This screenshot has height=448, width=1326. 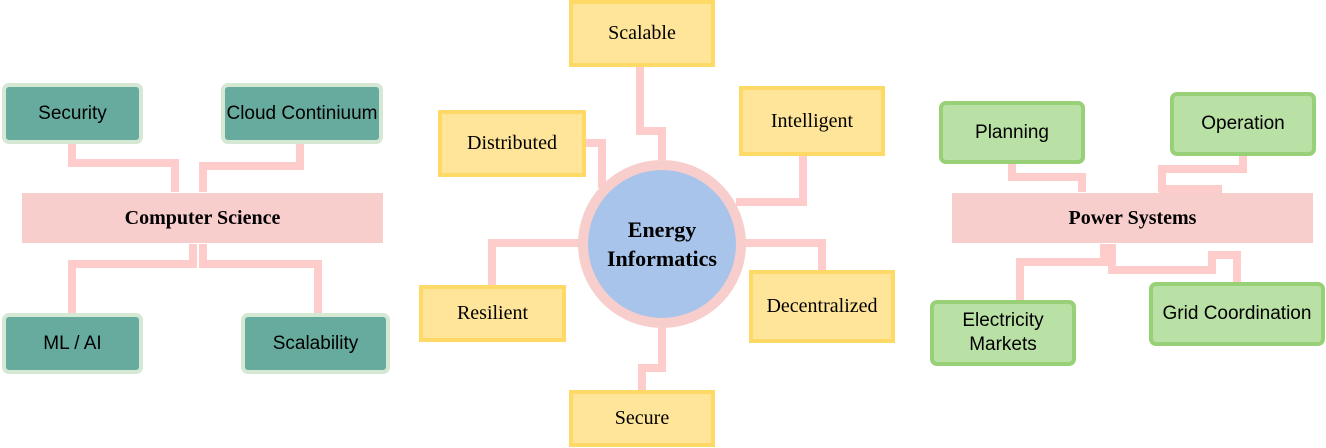 I want to click on ml-ai-label: ML / AI, so click(x=72, y=343).